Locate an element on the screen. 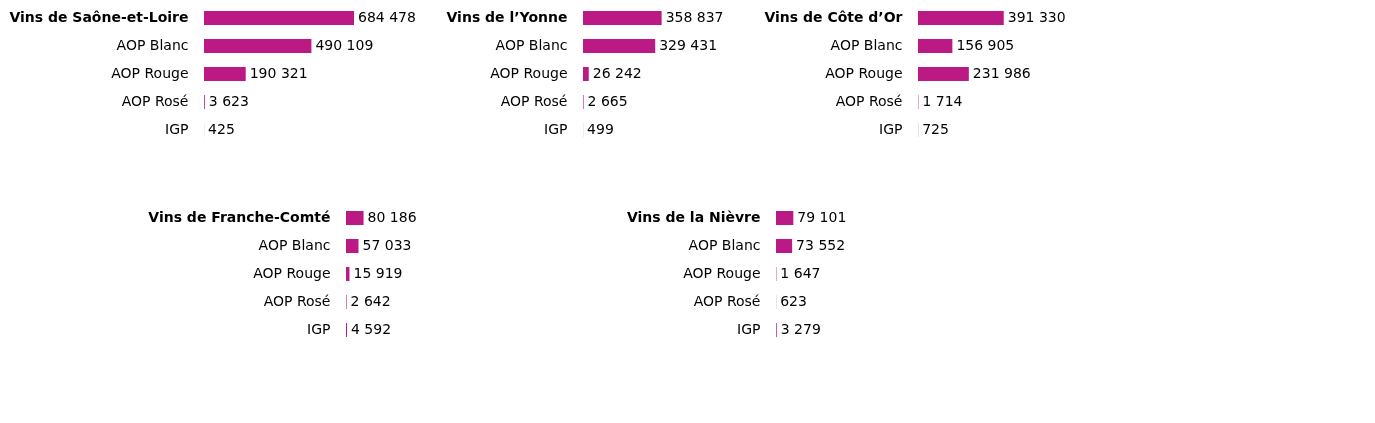 The image size is (1375, 423). data-label: 329 431 is located at coordinates (688, 45).